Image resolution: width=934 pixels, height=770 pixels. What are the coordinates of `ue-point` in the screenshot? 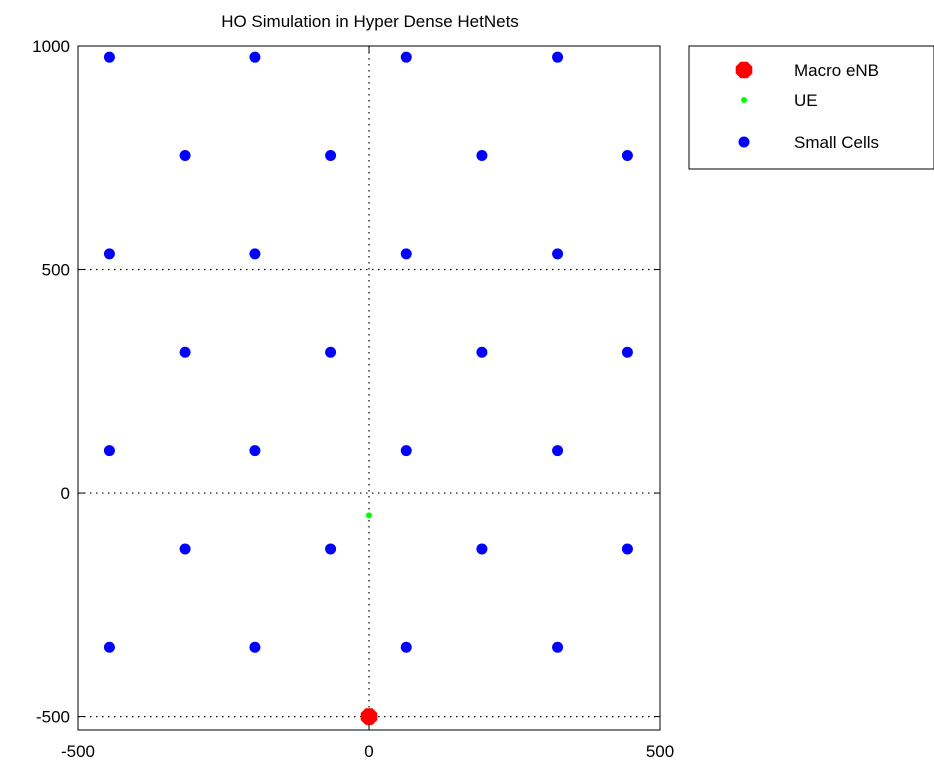 It's located at (369, 515).